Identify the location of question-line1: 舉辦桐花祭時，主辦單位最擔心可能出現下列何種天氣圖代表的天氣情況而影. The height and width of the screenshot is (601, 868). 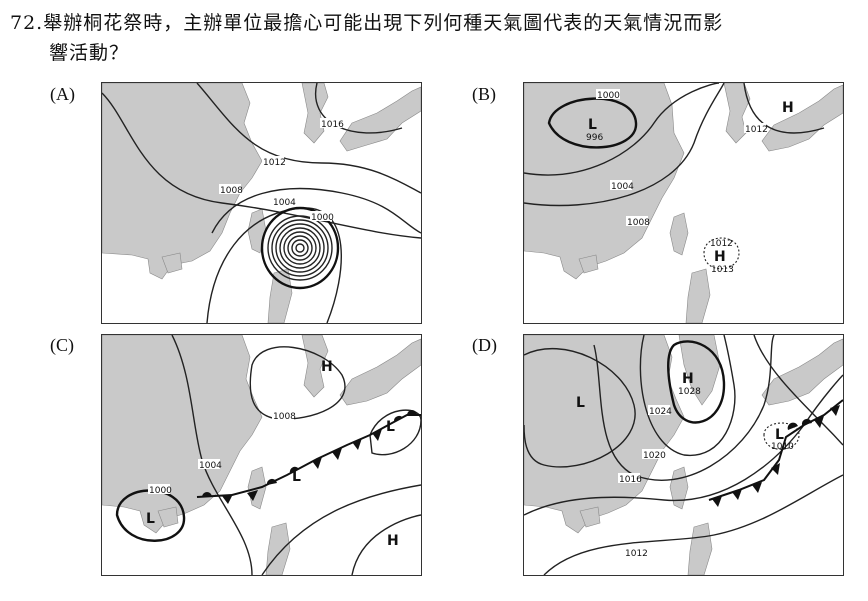
(383, 23).